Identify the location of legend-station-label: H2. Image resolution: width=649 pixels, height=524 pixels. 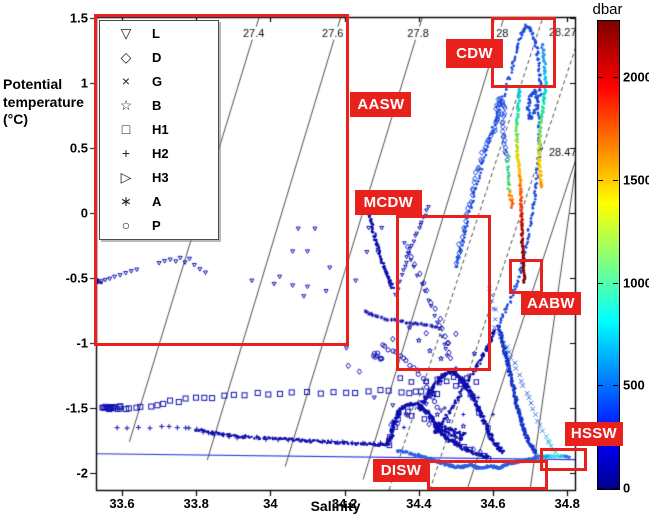
(160, 153).